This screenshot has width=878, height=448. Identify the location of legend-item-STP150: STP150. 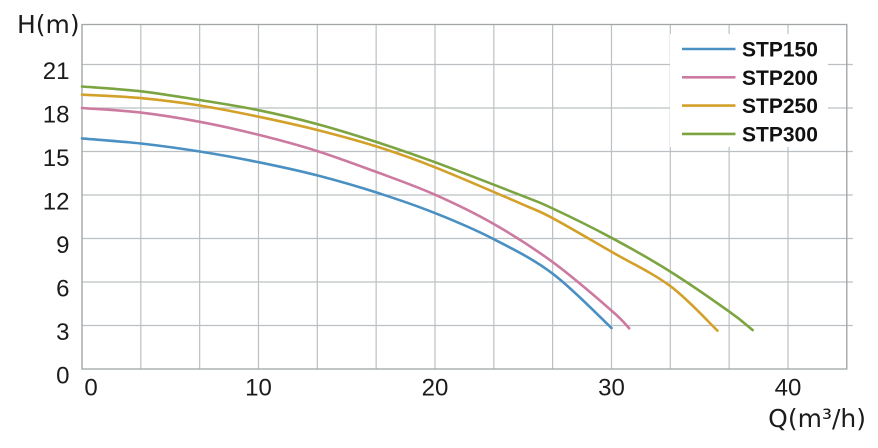
(750, 50).